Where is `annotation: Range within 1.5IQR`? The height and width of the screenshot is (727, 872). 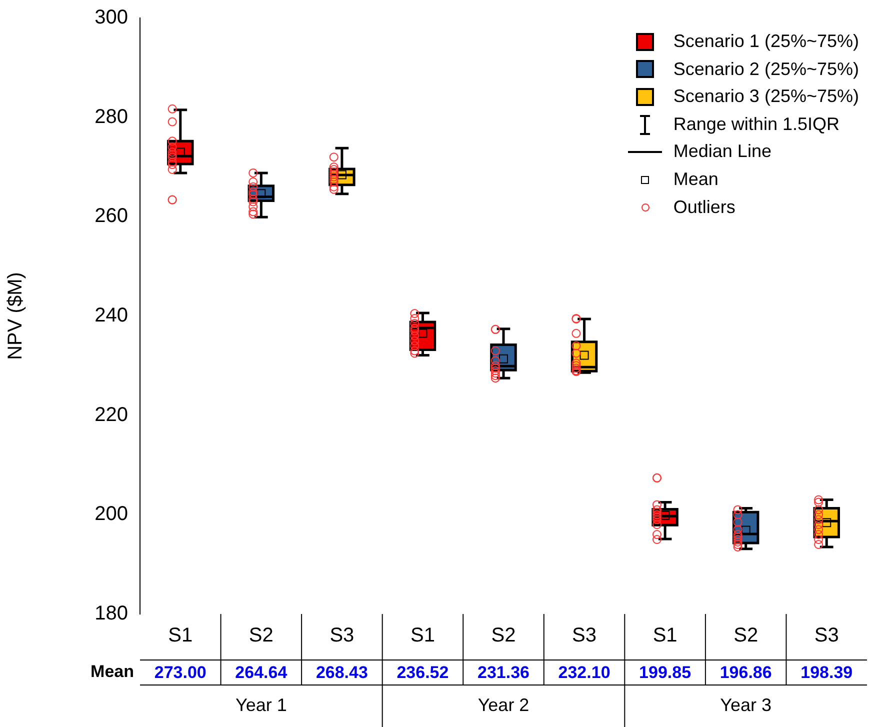
annotation: Range within 1.5IQR is located at coordinates (756, 124).